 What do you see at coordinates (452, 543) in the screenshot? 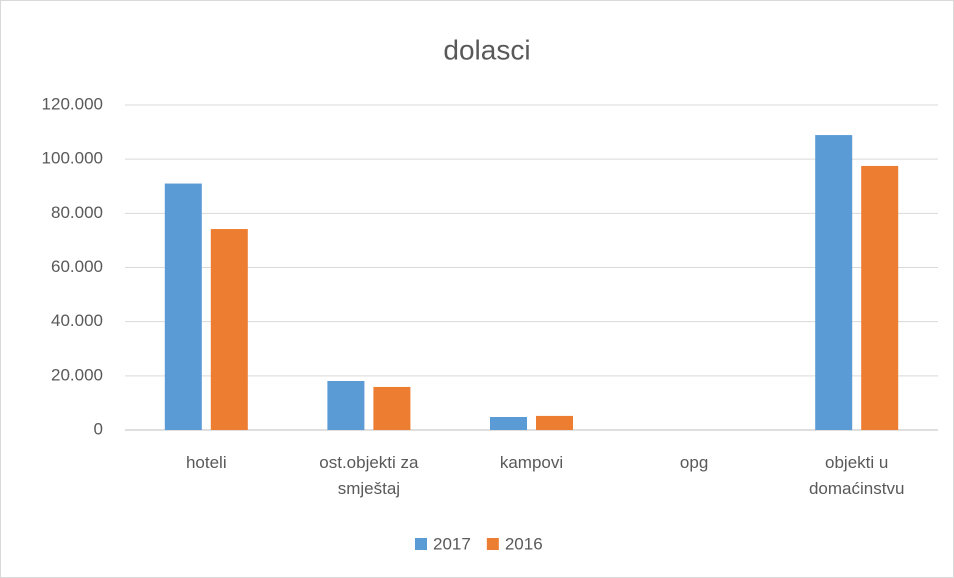
I see `legend-label: 2017` at bounding box center [452, 543].